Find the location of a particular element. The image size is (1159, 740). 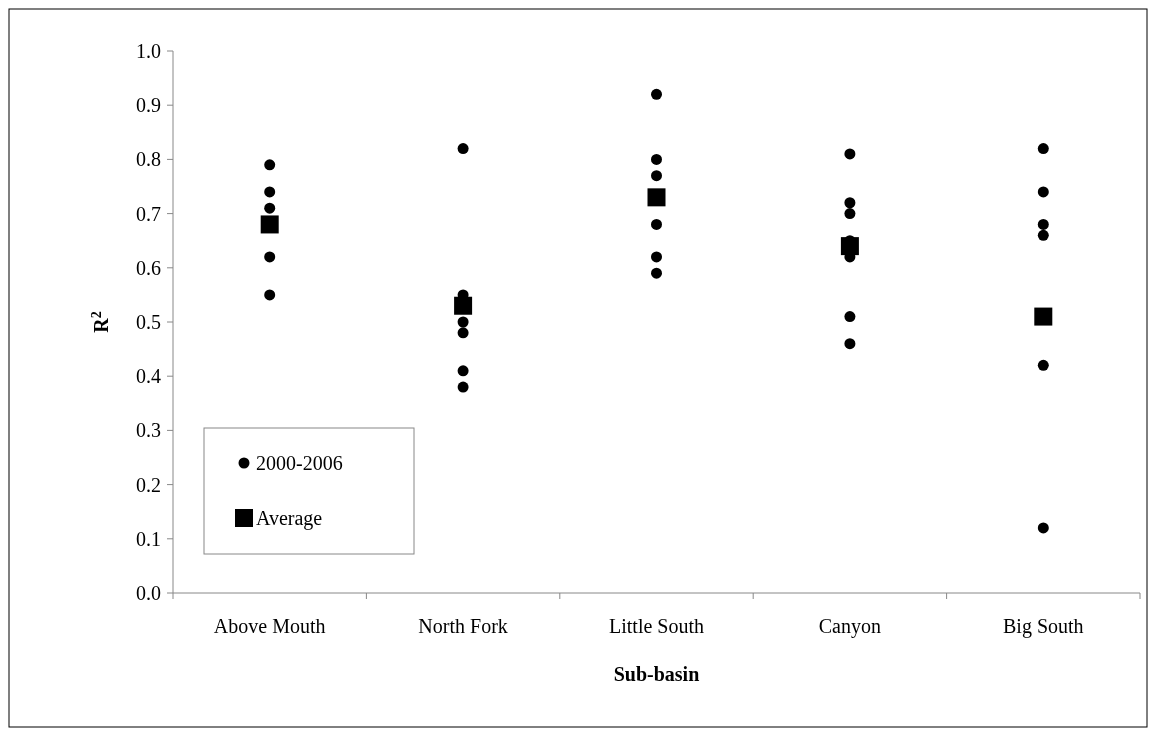

legend-label: Average is located at coordinates (289, 518).